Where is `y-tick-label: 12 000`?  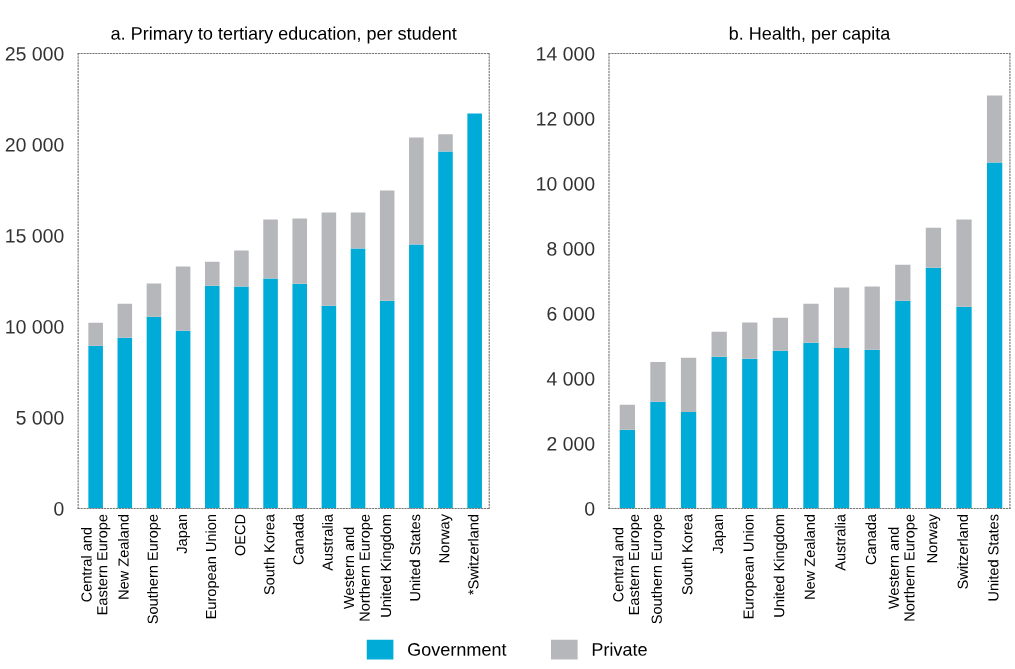
y-tick-label: 12 000 is located at coordinates (566, 118).